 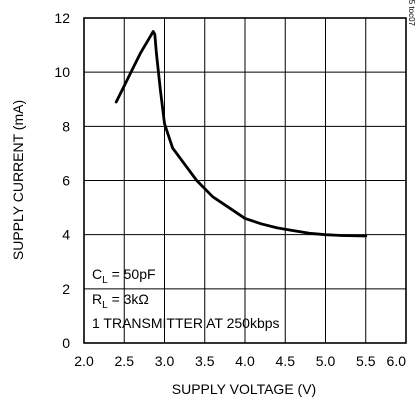 I want to click on x-axis-title: SUPPLY VOLTAGE (V), so click(x=244, y=389).